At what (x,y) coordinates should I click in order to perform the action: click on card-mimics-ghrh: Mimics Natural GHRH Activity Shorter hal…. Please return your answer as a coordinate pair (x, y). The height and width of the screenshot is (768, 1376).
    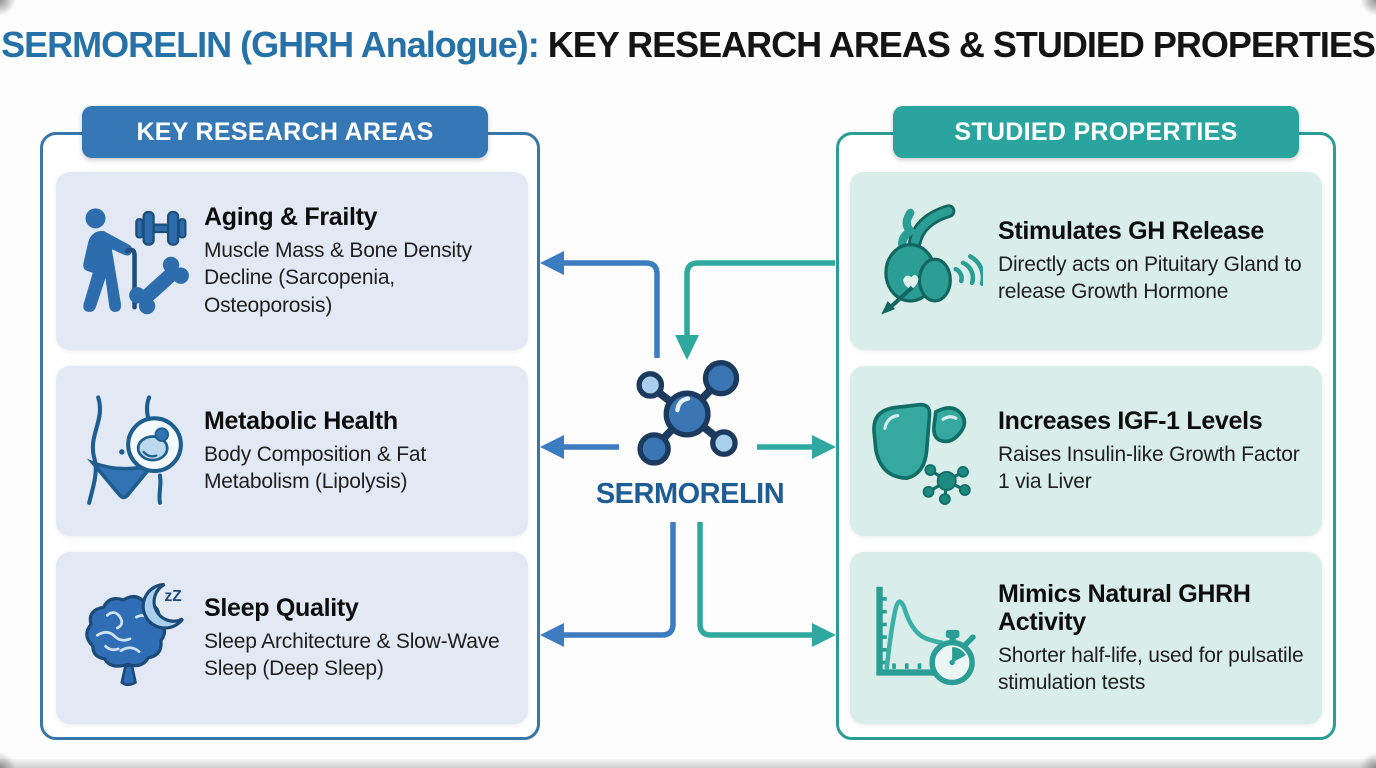
    Looking at the image, I should click on (1086, 638).